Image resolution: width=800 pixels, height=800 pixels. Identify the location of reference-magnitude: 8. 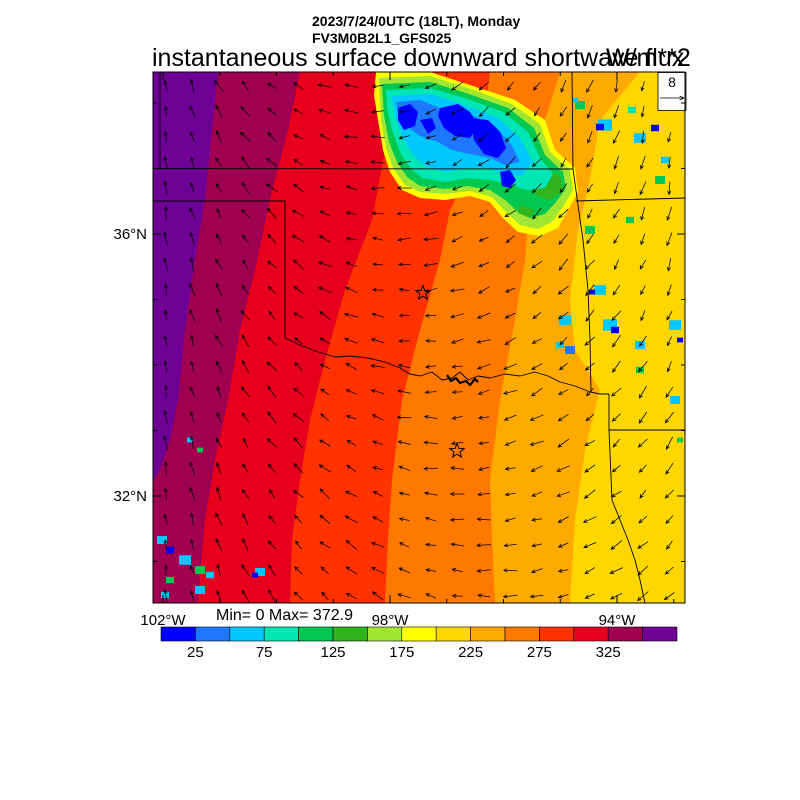
(672, 82).